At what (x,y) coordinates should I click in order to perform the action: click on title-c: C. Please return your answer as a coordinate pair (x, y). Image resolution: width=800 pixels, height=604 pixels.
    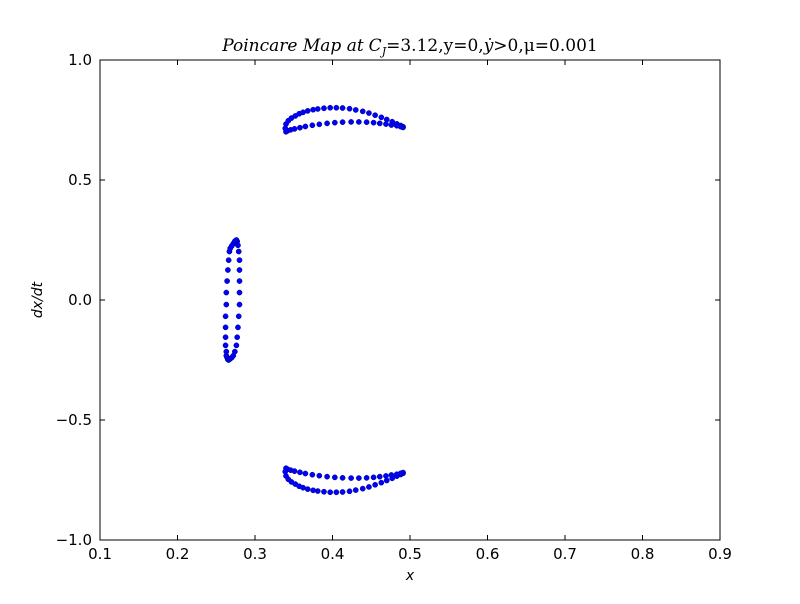
    Looking at the image, I should click on (375, 46).